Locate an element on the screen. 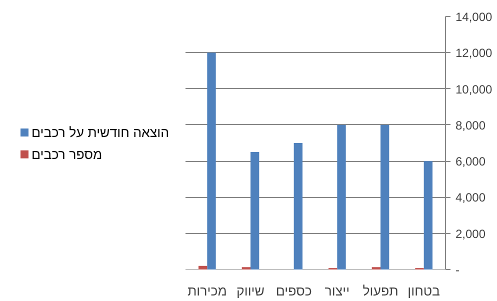  x-tick-label: מכירות is located at coordinates (207, 291).